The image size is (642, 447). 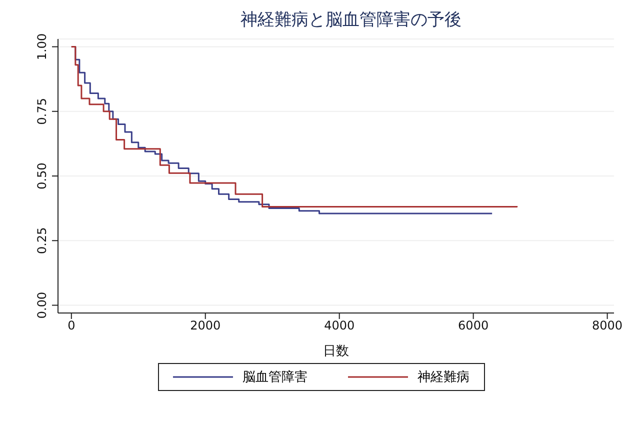 I want to click on y-tick-label: 0.50, so click(x=42, y=176).